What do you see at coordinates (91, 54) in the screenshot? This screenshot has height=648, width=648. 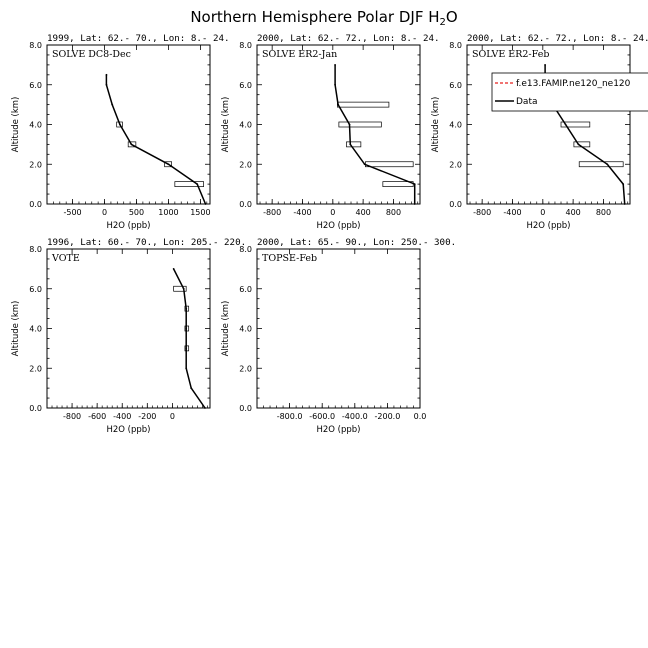 I see `panel-label: SOLVE DC8-Dec` at bounding box center [91, 54].